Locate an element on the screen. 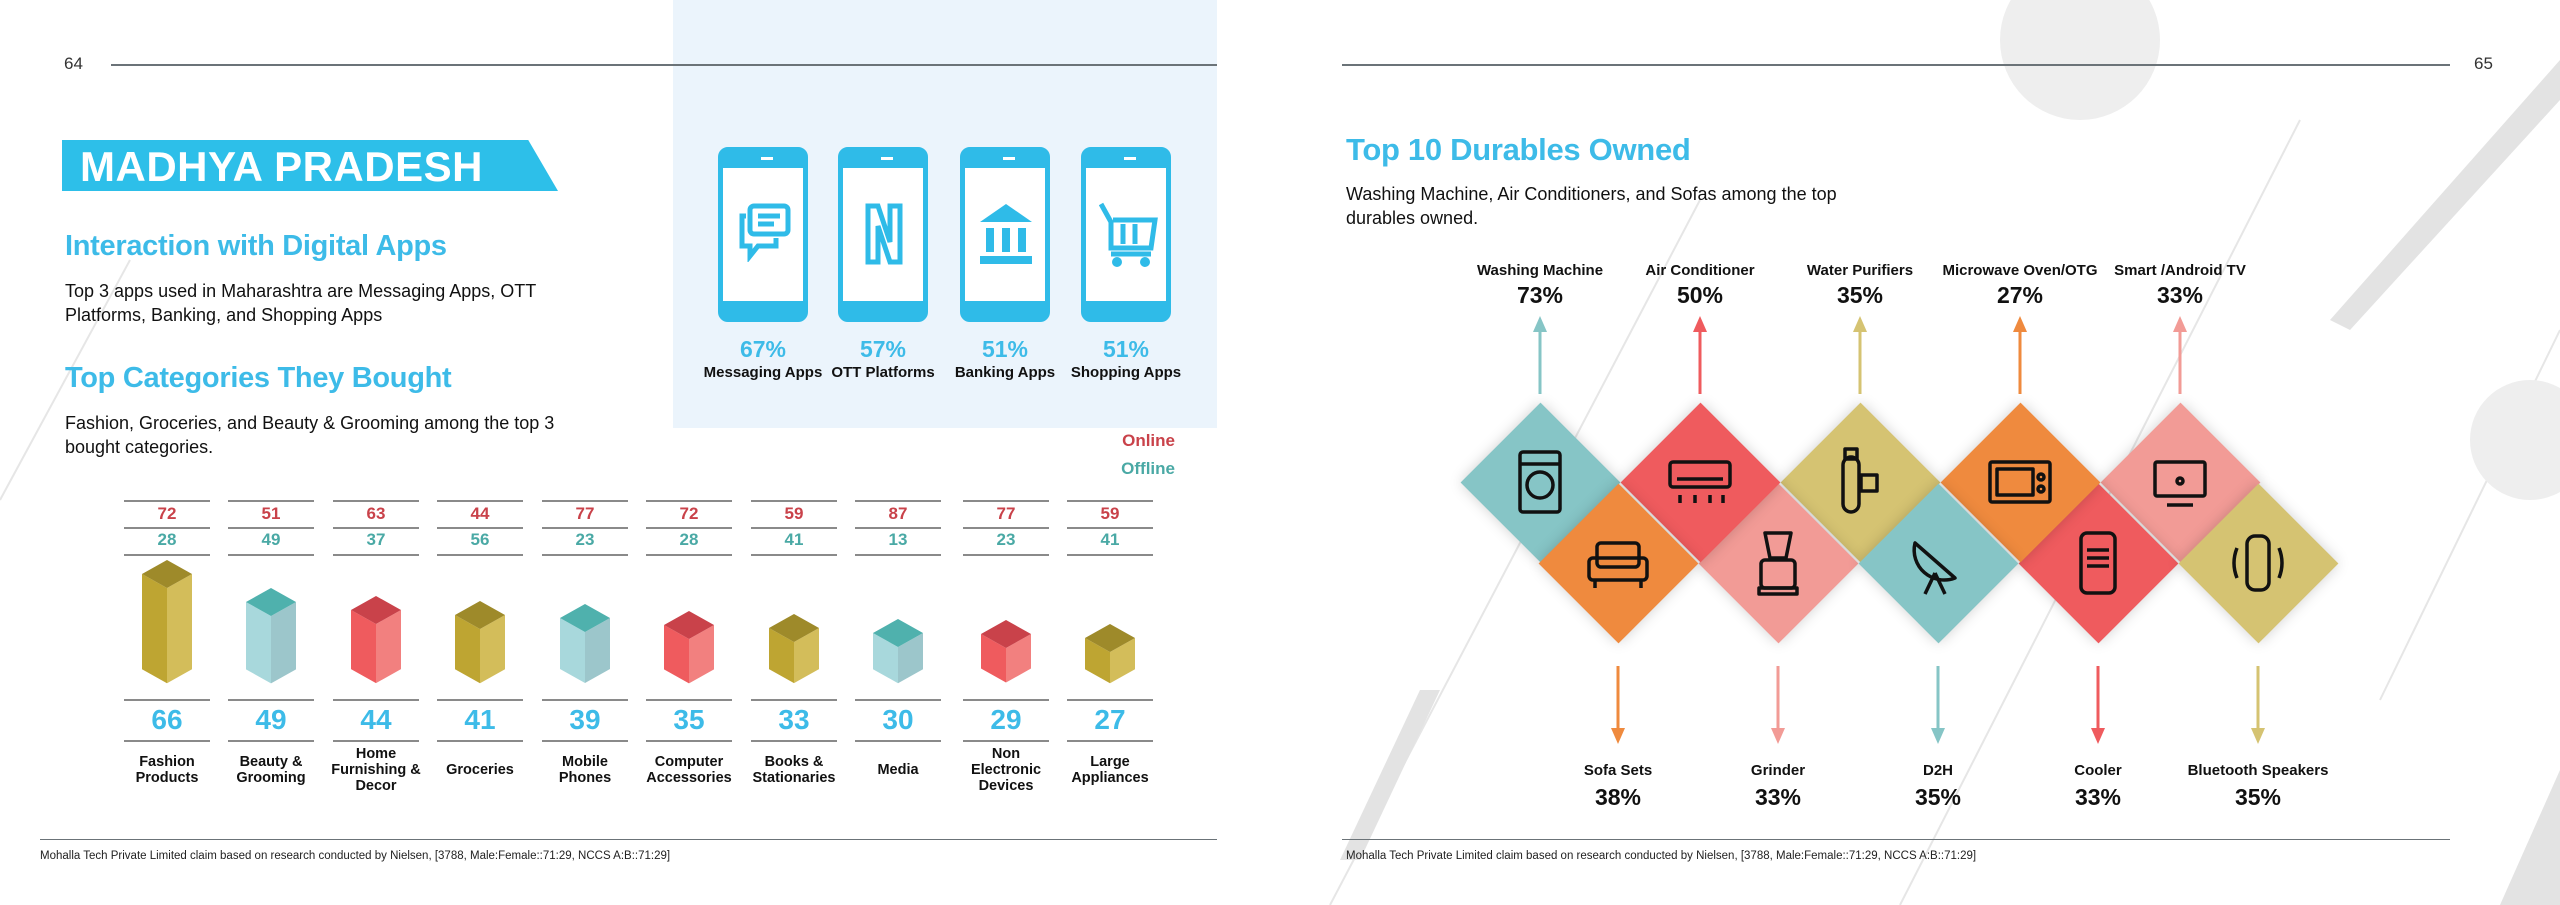 The height and width of the screenshot is (905, 2560). category-label: Media is located at coordinates (898, 770).